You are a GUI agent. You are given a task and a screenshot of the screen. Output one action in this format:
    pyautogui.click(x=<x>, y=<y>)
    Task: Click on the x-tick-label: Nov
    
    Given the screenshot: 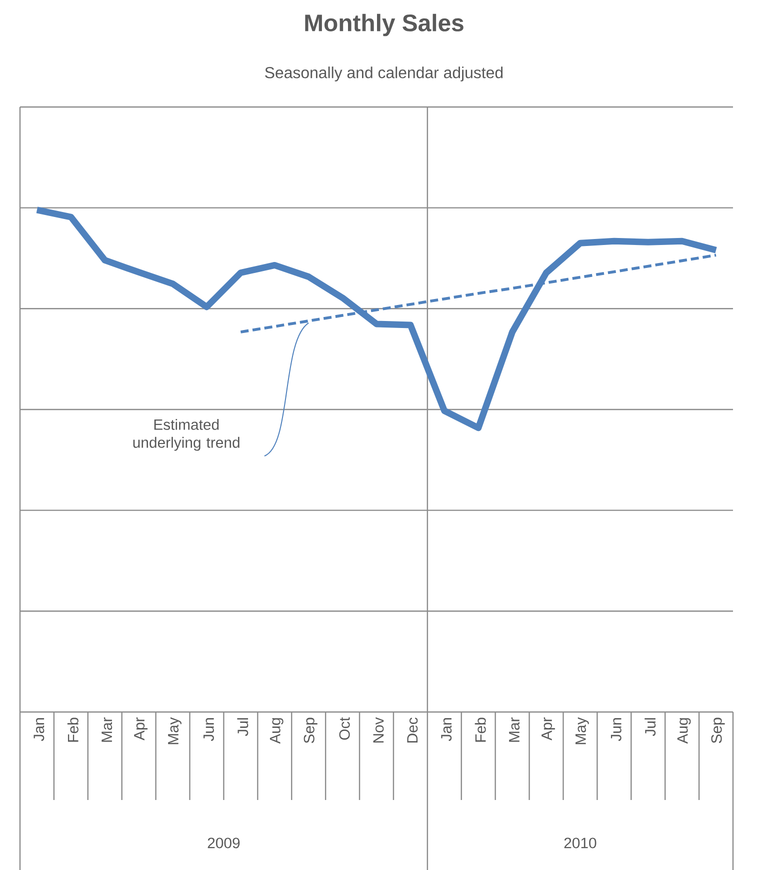 What is the action you would take?
    pyautogui.click(x=378, y=730)
    